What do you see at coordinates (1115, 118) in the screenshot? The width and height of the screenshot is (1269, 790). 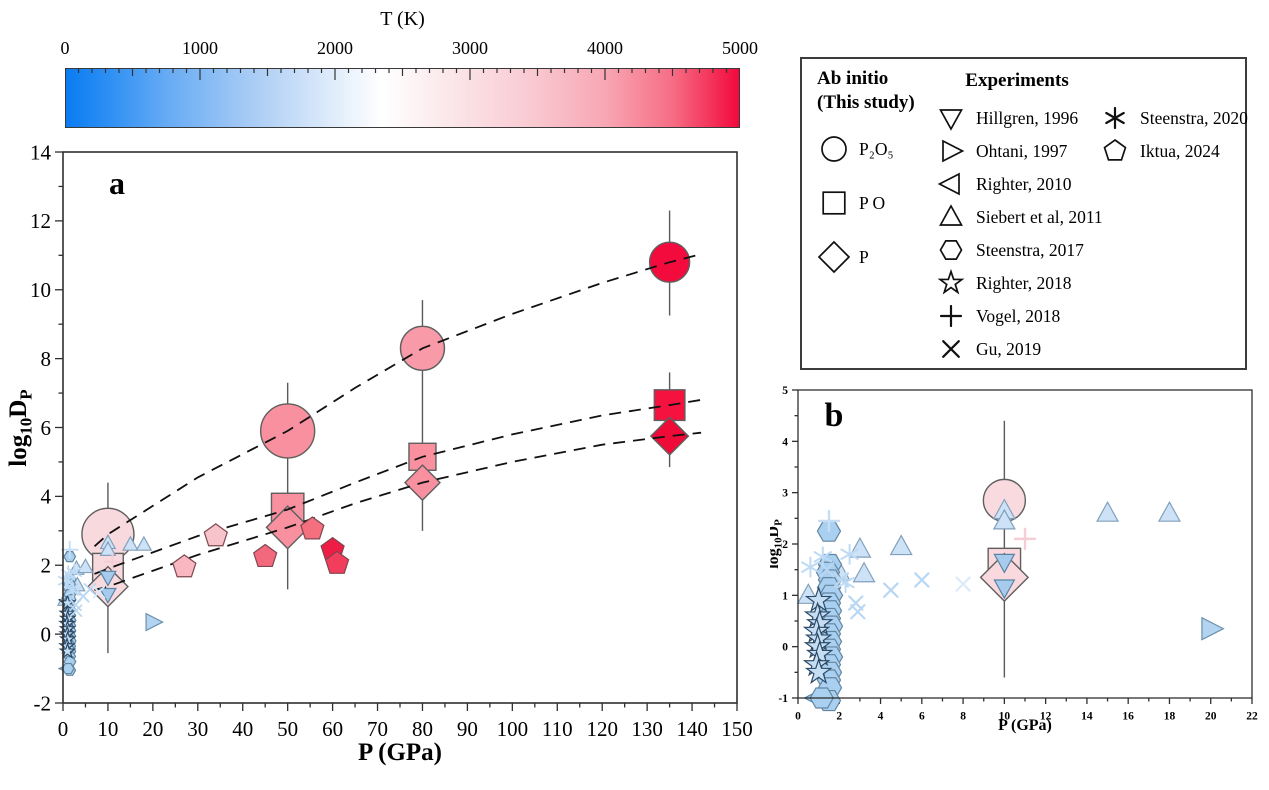 I see `asterisk-icon` at bounding box center [1115, 118].